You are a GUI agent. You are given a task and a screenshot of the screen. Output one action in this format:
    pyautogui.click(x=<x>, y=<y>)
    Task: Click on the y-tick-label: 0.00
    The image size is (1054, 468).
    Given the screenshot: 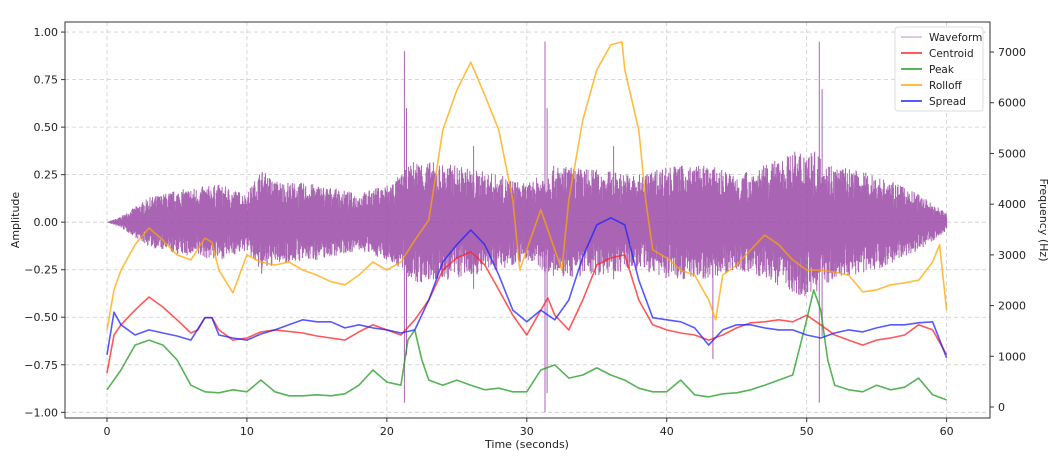 What is the action you would take?
    pyautogui.click(x=46, y=222)
    